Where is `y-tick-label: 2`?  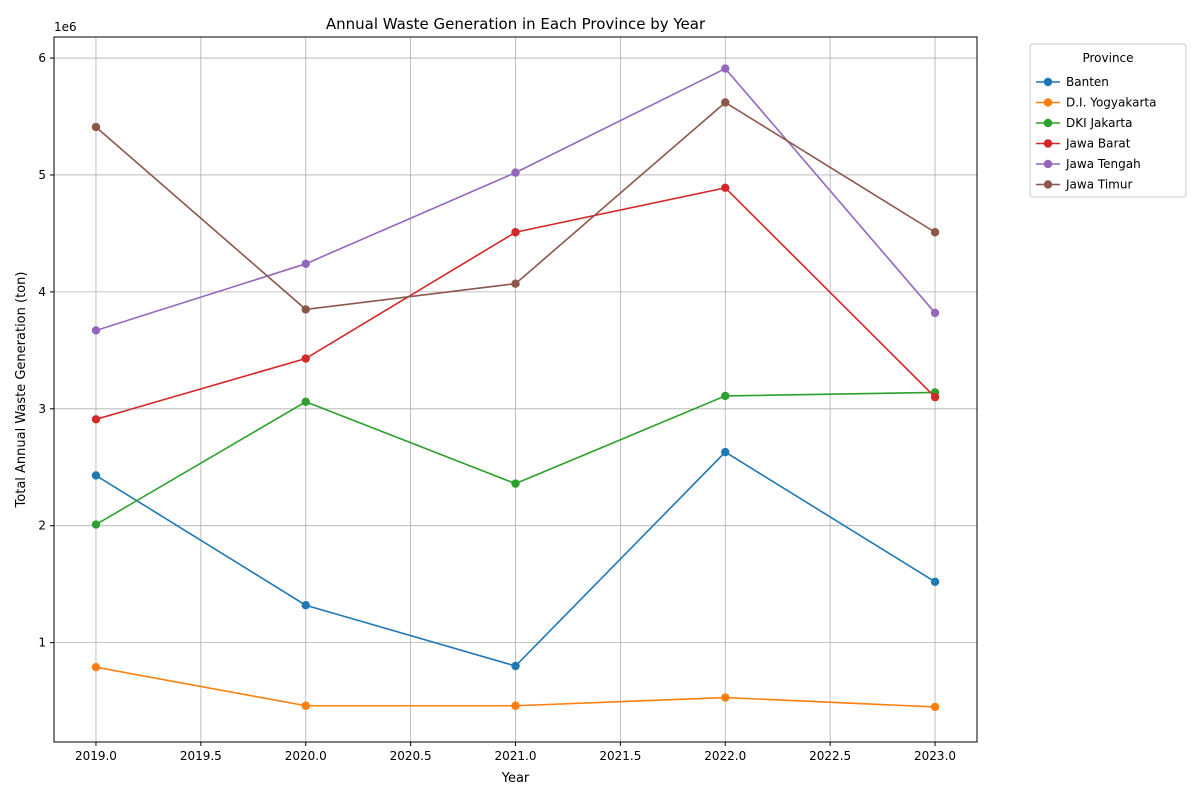 y-tick-label: 2 is located at coordinates (42, 526).